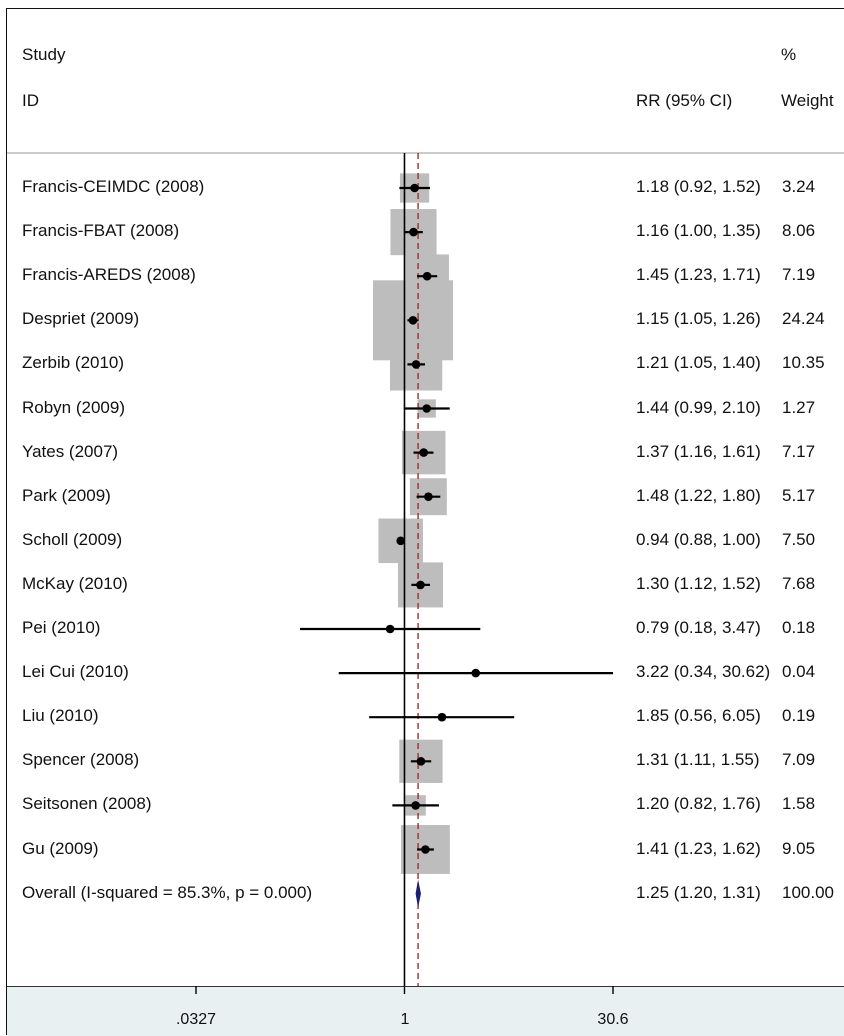 This screenshot has width=844, height=1036. What do you see at coordinates (66, 495) in the screenshot?
I see `study-label: Park (2009)` at bounding box center [66, 495].